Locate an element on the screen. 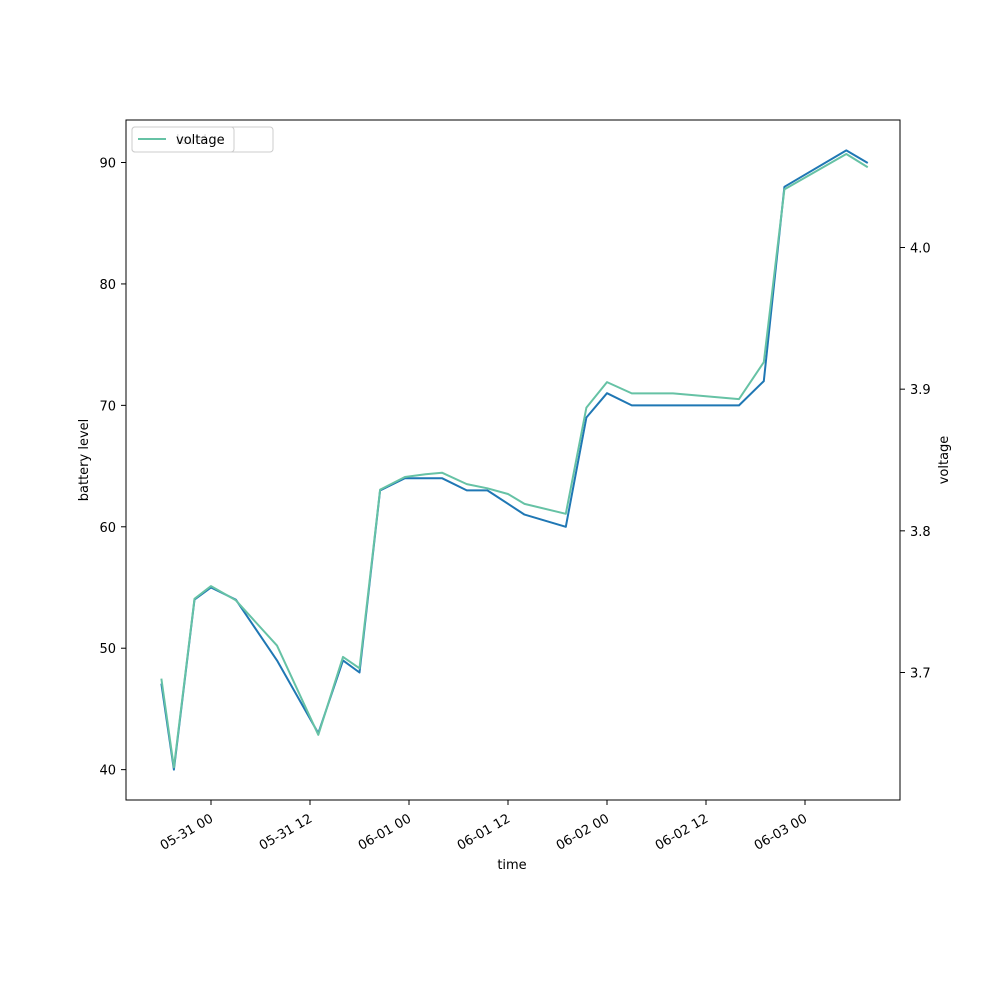 The height and width of the screenshot is (1000, 1000). legend-right: voltage is located at coordinates (183, 139).